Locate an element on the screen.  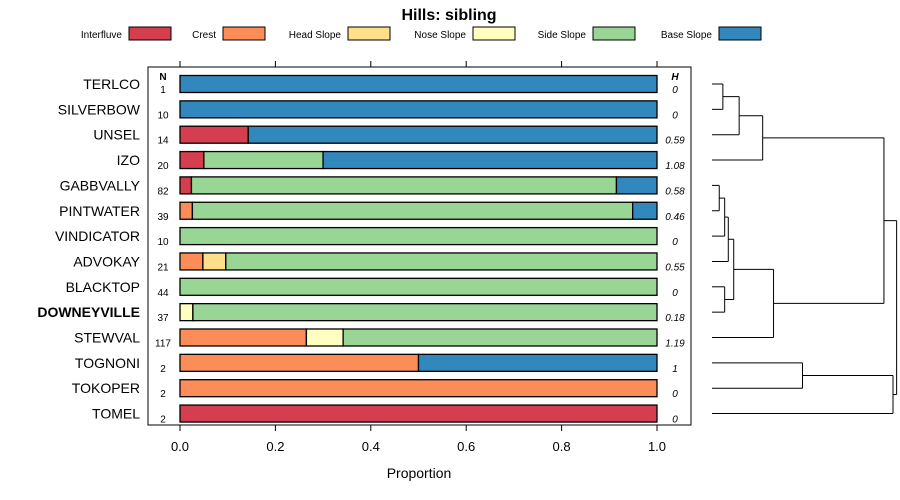
x-tick-label: 0.4 is located at coordinates (371, 446).